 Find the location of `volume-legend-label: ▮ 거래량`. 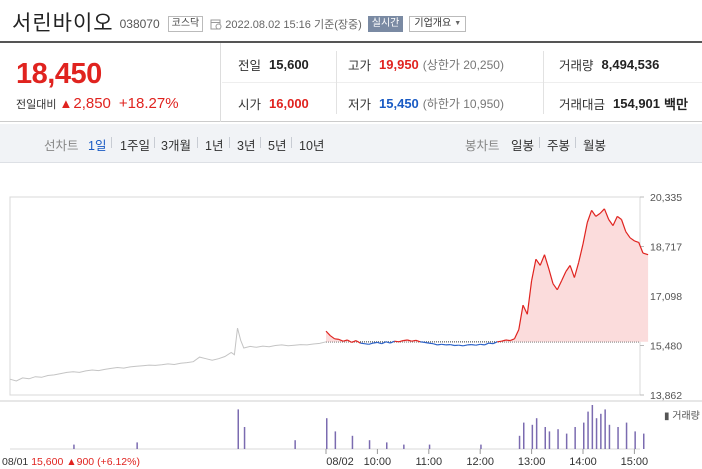

volume-legend-label: ▮ 거래량 is located at coordinates (682, 416).